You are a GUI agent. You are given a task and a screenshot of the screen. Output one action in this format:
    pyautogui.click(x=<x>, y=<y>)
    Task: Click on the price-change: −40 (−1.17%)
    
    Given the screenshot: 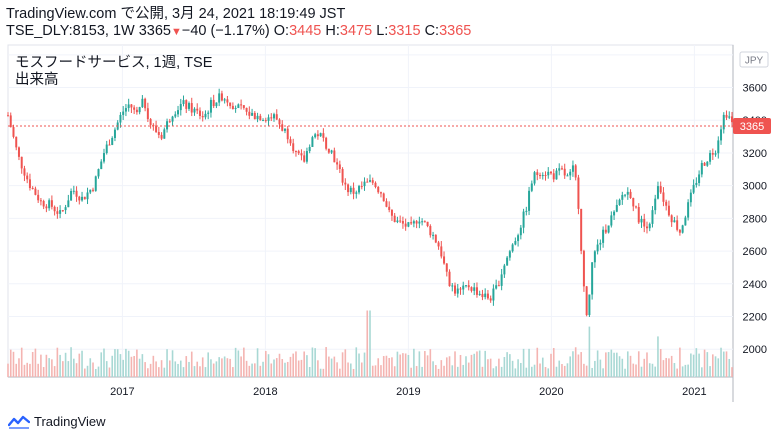 What is the action you would take?
    pyautogui.click(x=225, y=31)
    